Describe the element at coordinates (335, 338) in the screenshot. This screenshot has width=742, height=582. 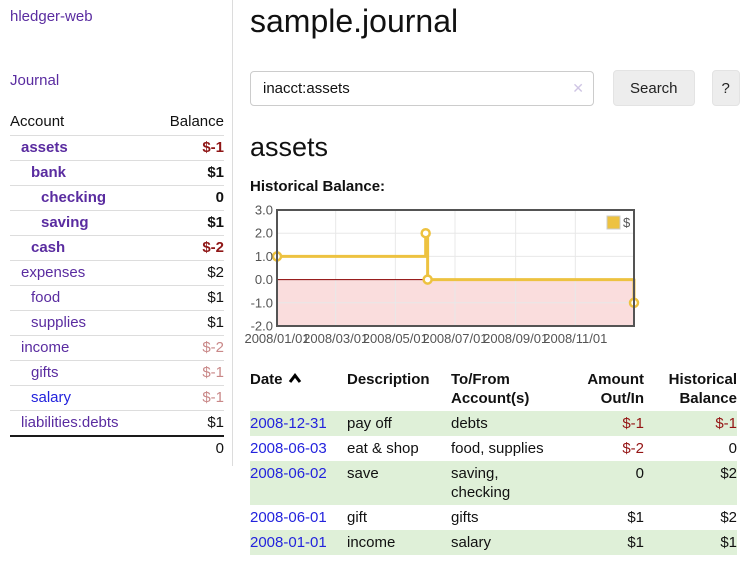
I see `svg-text: 2008/03/01` at that location.